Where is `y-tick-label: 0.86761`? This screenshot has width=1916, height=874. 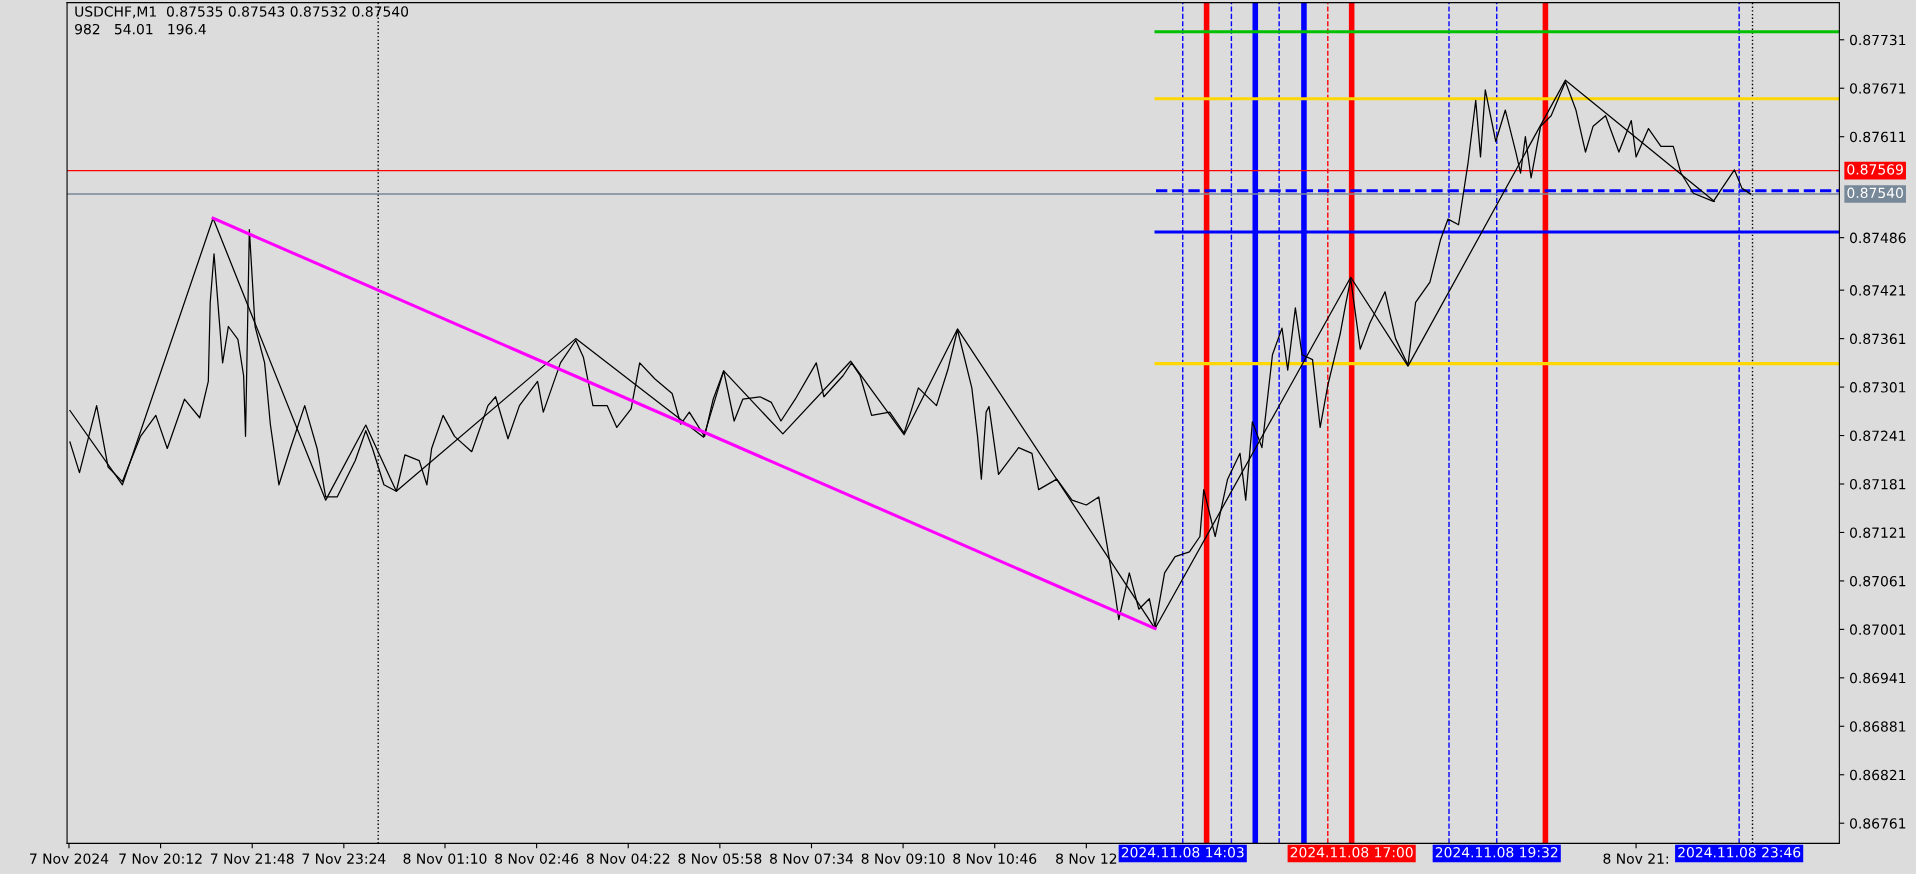 y-tick-label: 0.86761 is located at coordinates (1878, 823).